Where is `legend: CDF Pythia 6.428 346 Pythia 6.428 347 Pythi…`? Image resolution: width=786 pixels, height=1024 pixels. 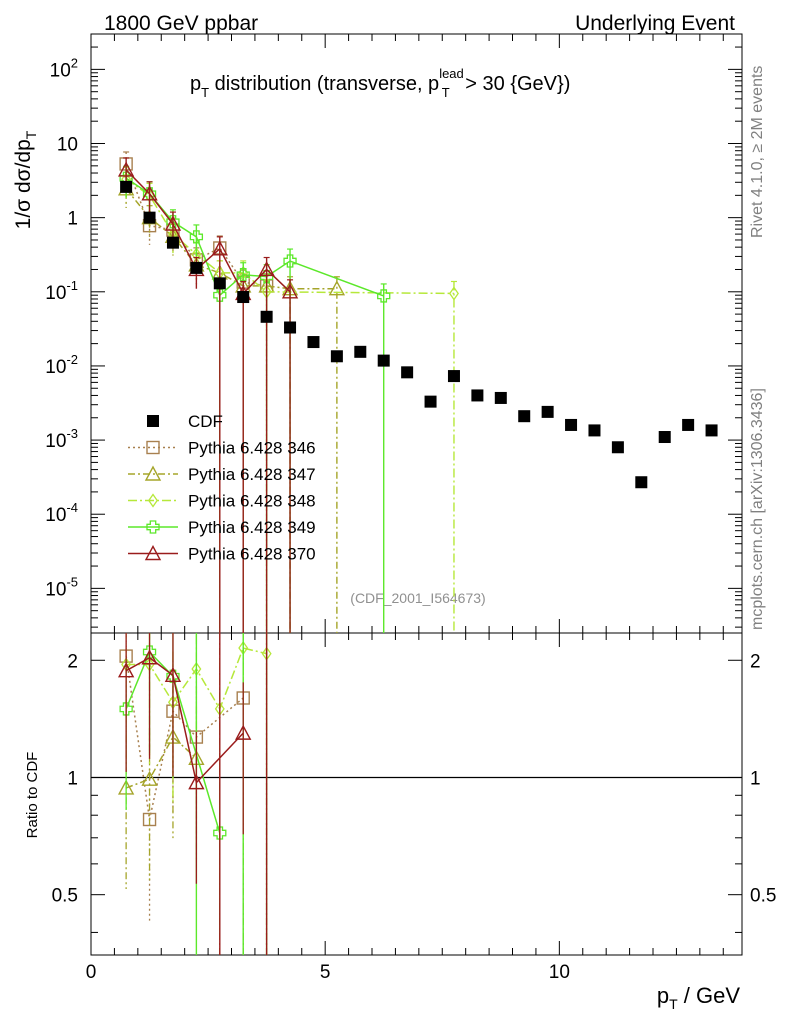
legend: CDF Pythia 6.428 346 Pythia 6.428 347 Pythi… is located at coordinates (222, 488).